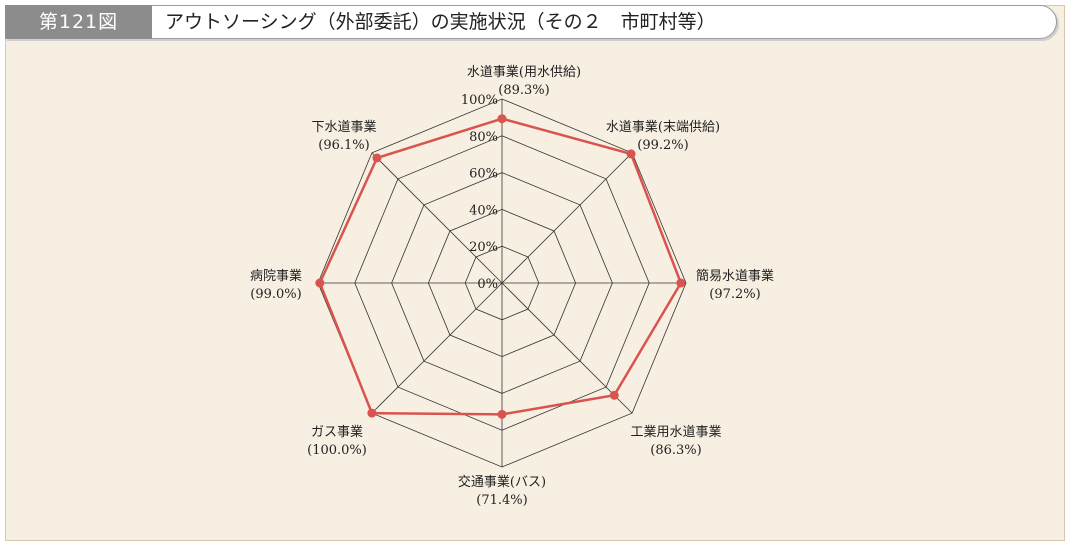 This screenshot has width=1073, height=548. What do you see at coordinates (337, 432) in the screenshot?
I see `category-label: ガス事業` at bounding box center [337, 432].